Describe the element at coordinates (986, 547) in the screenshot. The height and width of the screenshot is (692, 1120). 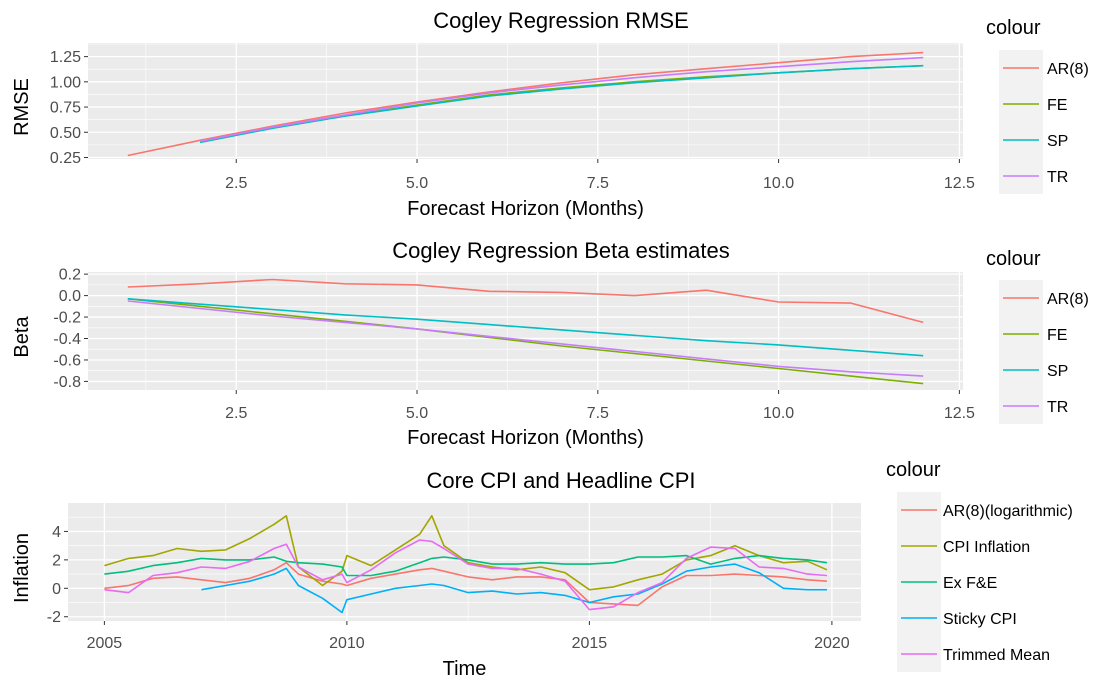
I see `legend-label: CPI Inflation` at that location.